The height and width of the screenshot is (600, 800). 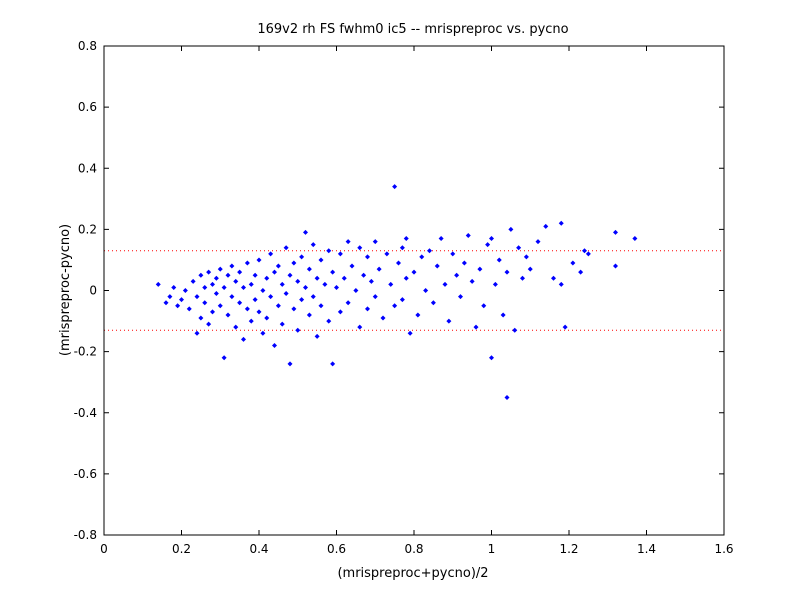 What do you see at coordinates (87, 107) in the screenshot?
I see `y-tick-label: 0.6` at bounding box center [87, 107].